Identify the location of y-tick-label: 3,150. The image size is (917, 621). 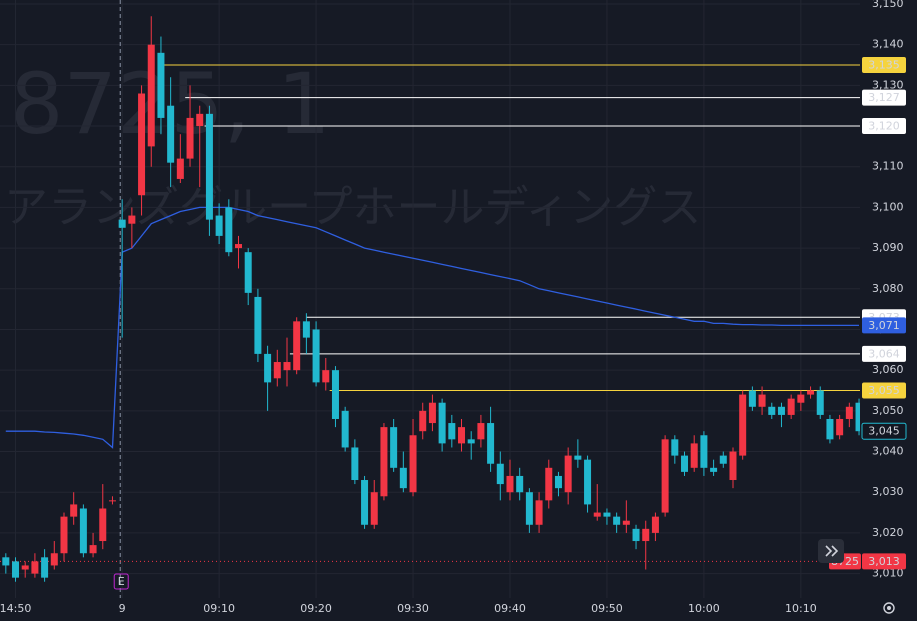
(888, 5).